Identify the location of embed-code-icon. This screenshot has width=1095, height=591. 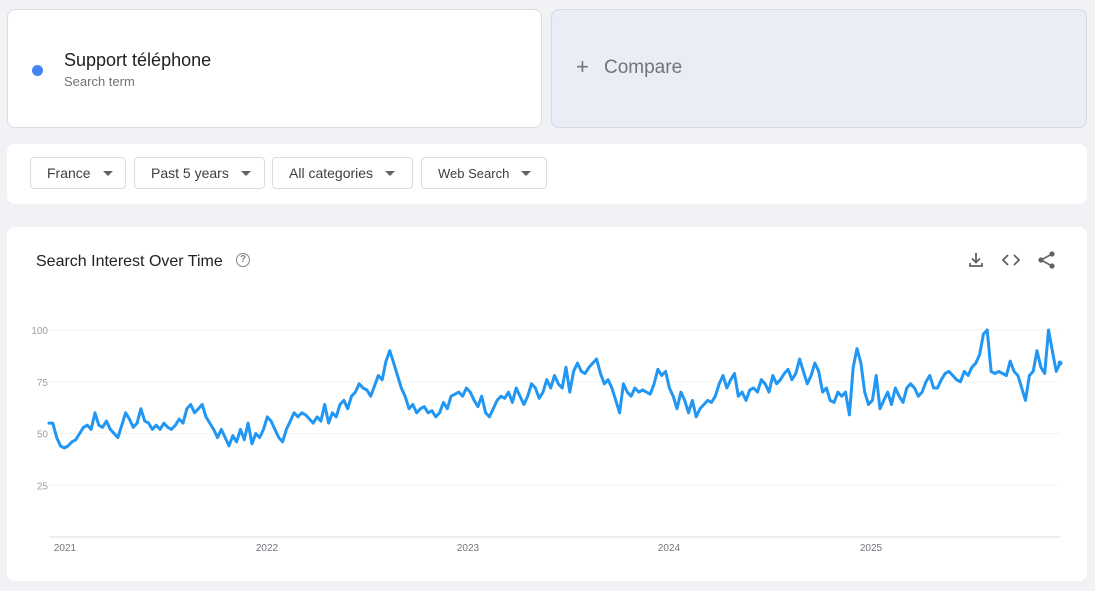
(1011, 260).